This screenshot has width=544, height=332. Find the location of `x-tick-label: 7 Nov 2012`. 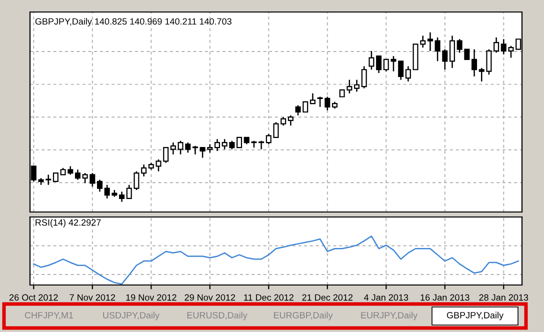

x-tick-label: 7 Nov 2012 is located at coordinates (93, 297).